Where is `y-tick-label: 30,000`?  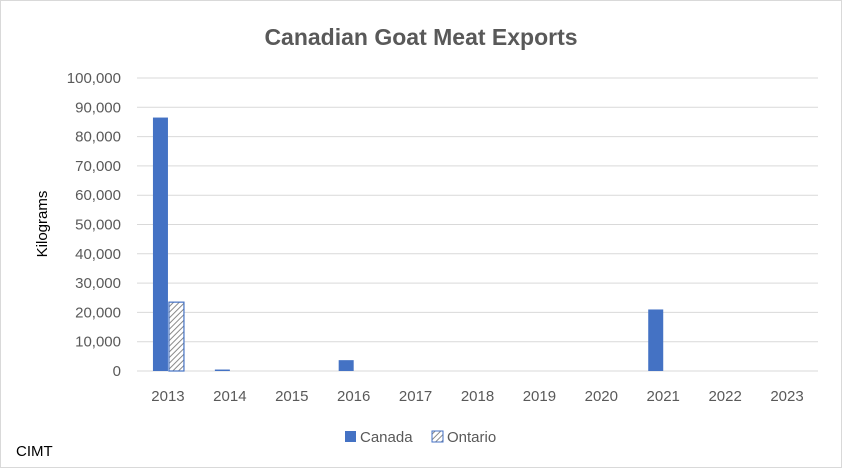
y-tick-label: 30,000 is located at coordinates (98, 283).